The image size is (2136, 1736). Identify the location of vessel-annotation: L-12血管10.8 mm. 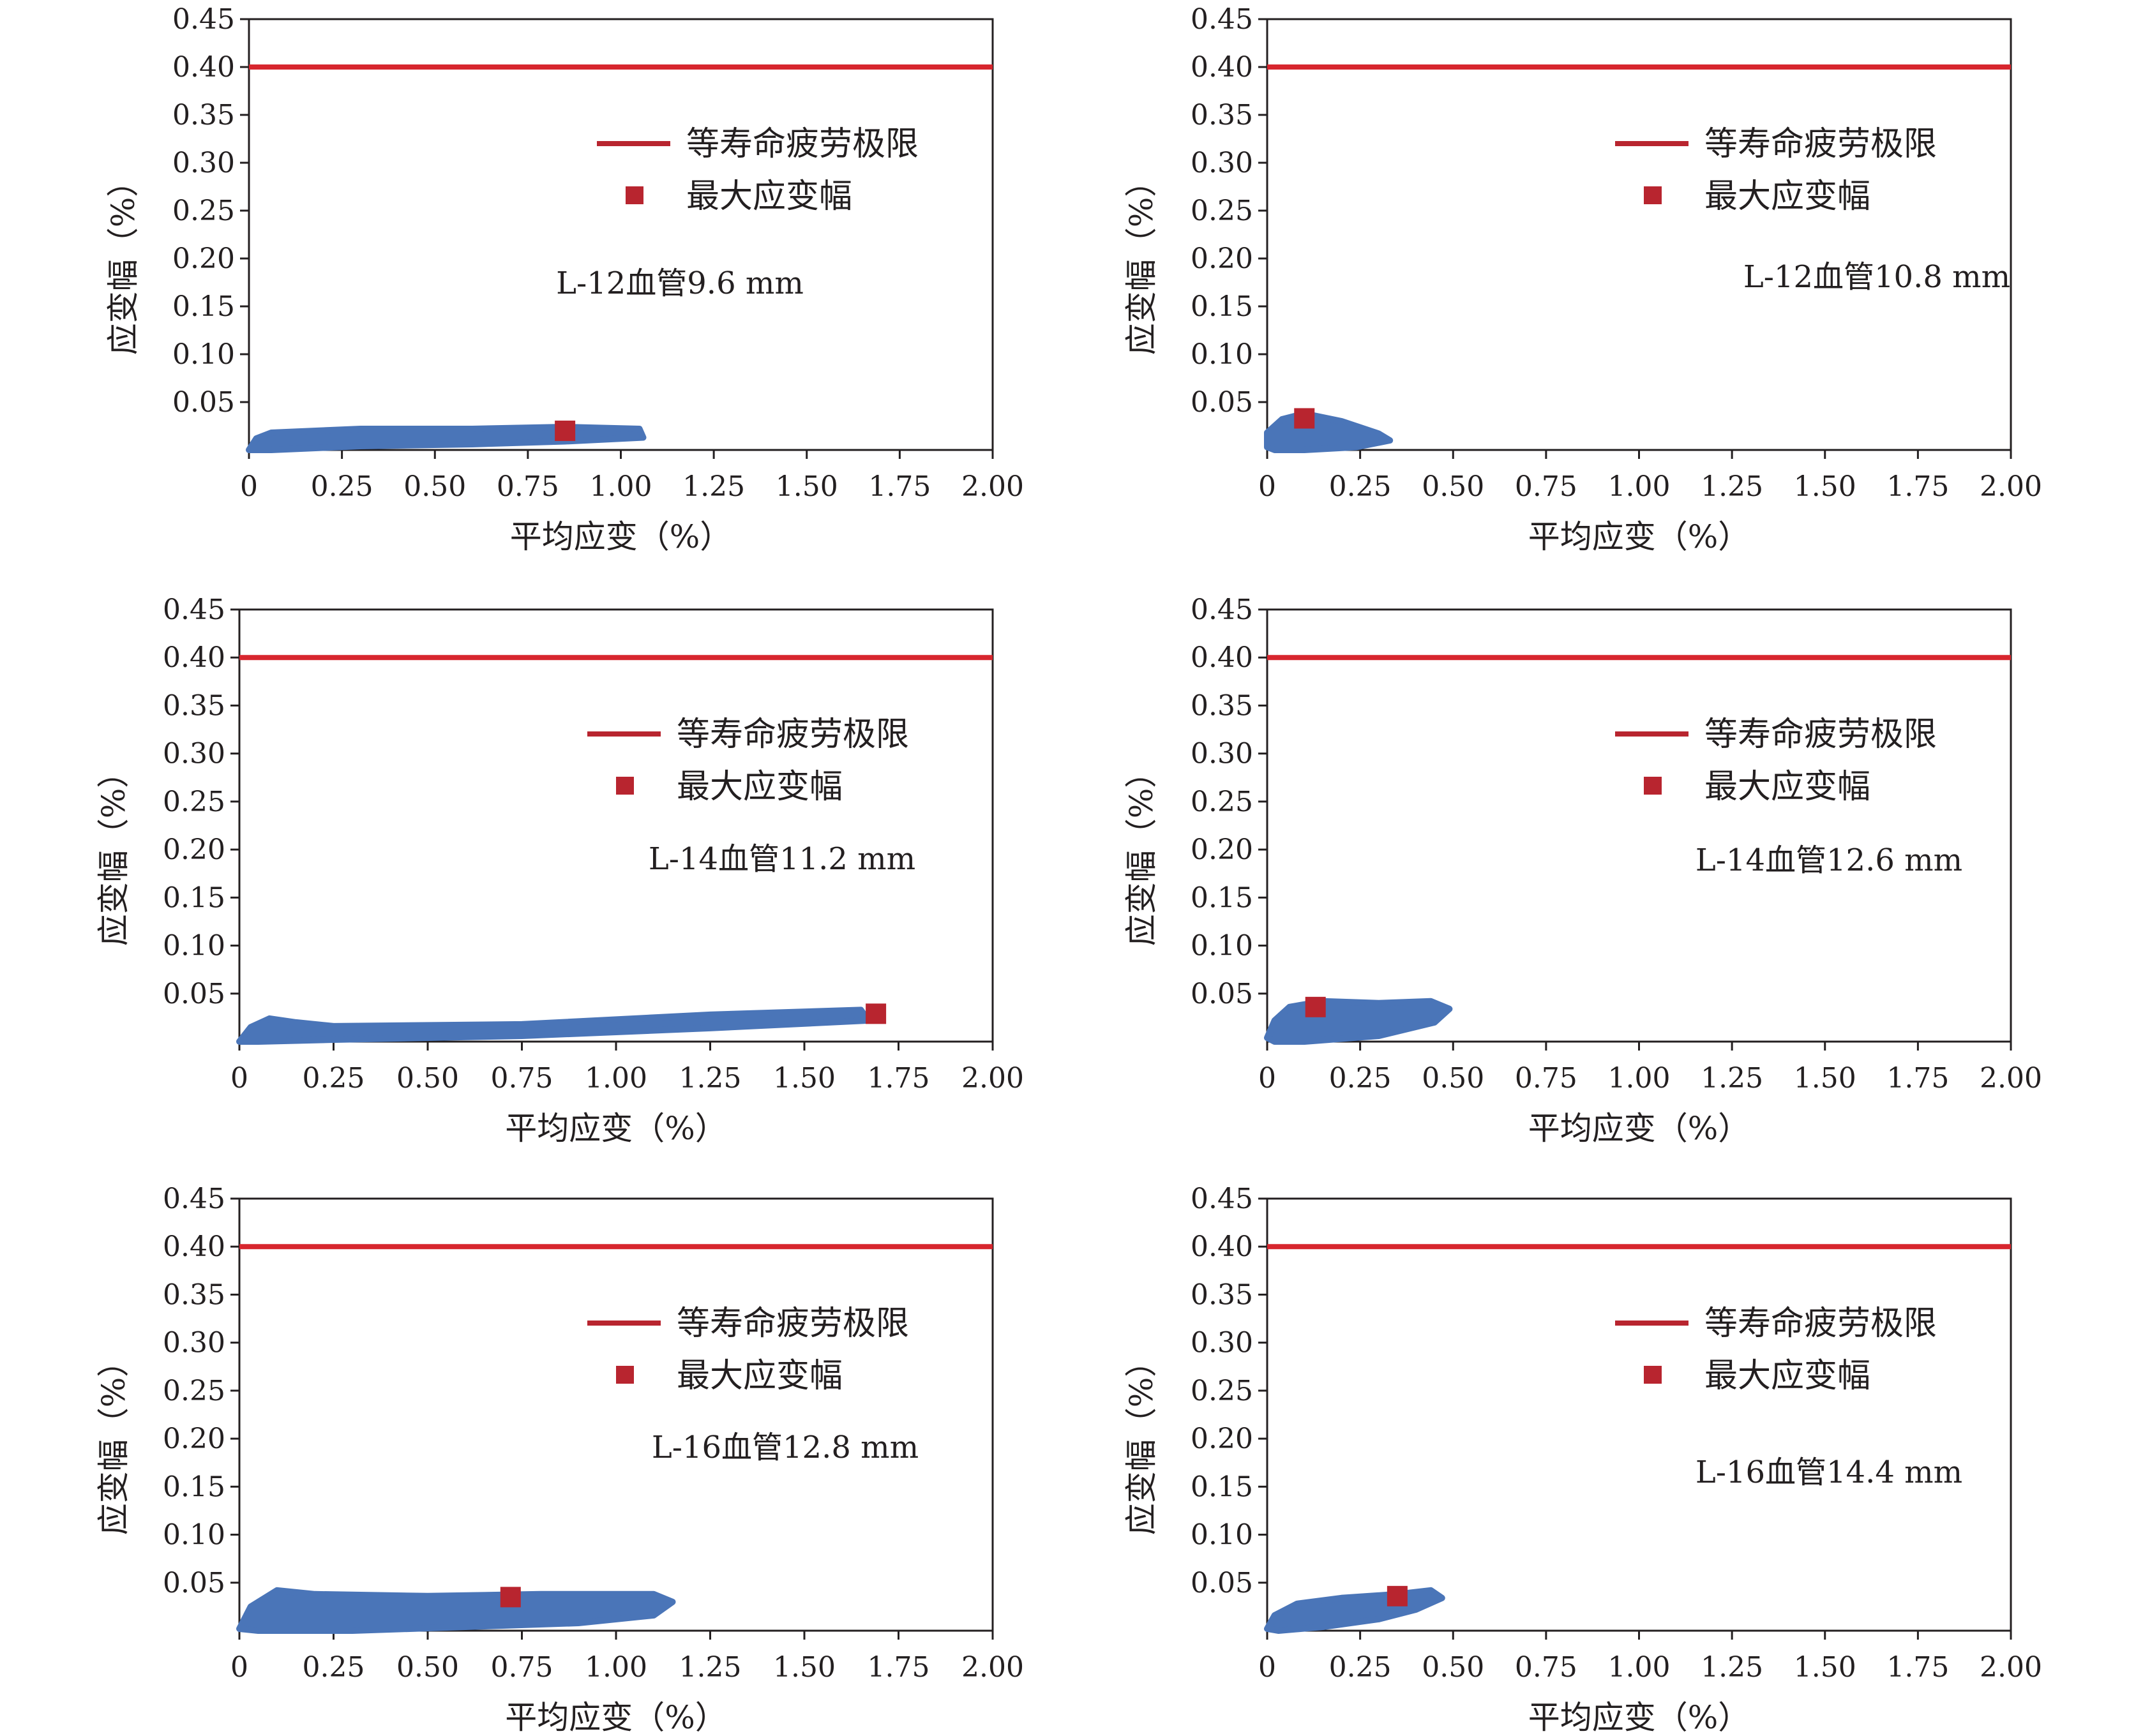
(1877, 277).